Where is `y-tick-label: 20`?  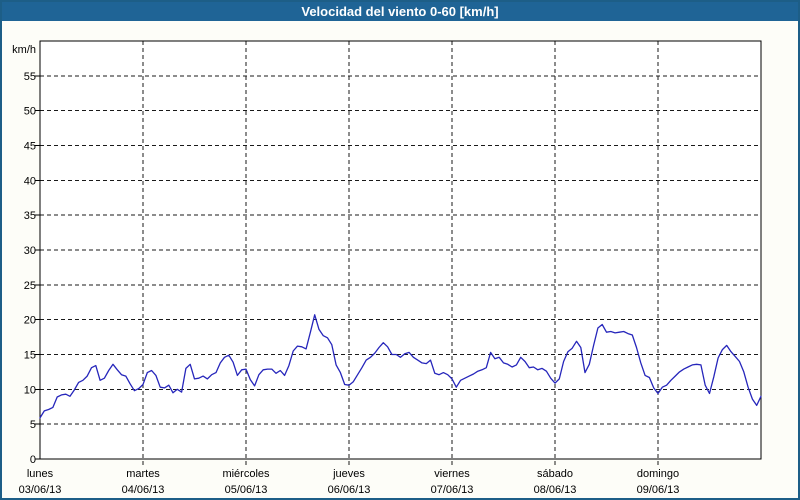
y-tick-label: 20 is located at coordinates (30, 321).